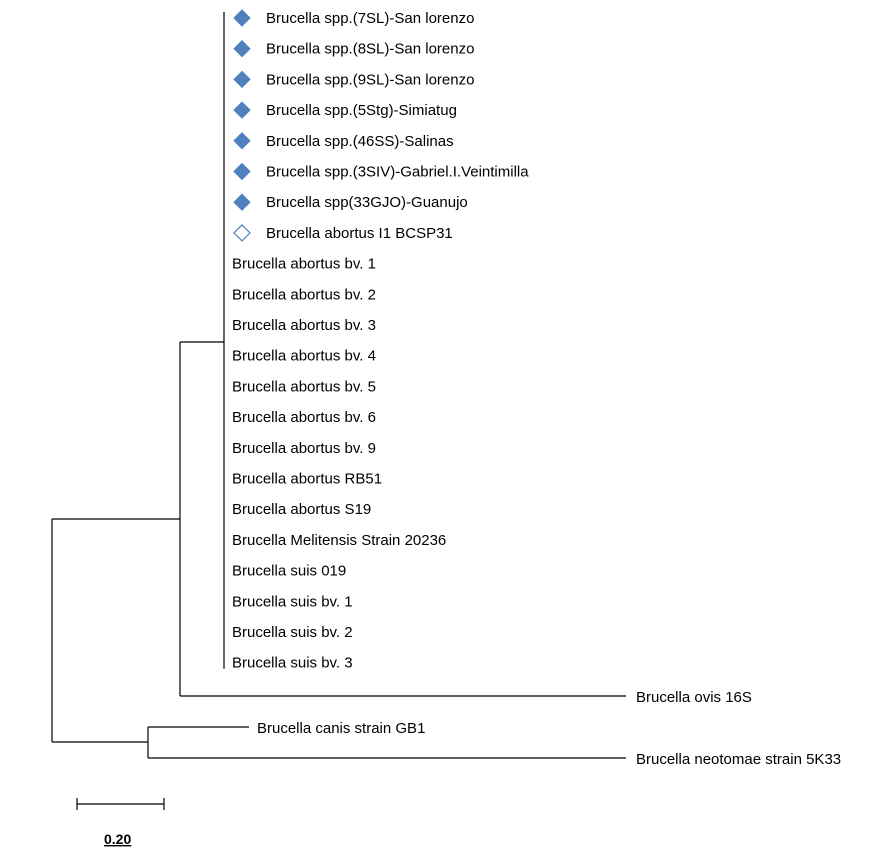 The height and width of the screenshot is (868, 883). What do you see at coordinates (360, 141) in the screenshot?
I see `taxon-label: Brucella spp.(46SS)-Salinas` at bounding box center [360, 141].